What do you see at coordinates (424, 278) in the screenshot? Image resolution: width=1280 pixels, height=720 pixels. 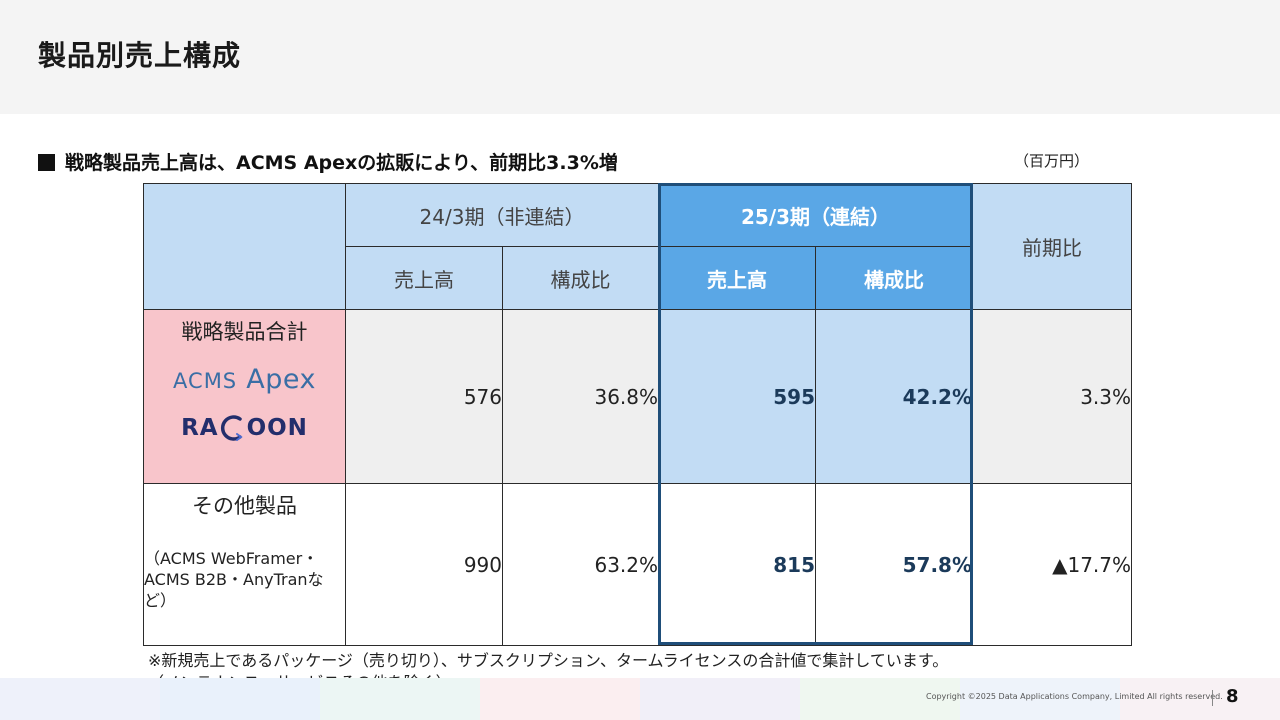 I see `header-prev-sales: 売上高` at bounding box center [424, 278].